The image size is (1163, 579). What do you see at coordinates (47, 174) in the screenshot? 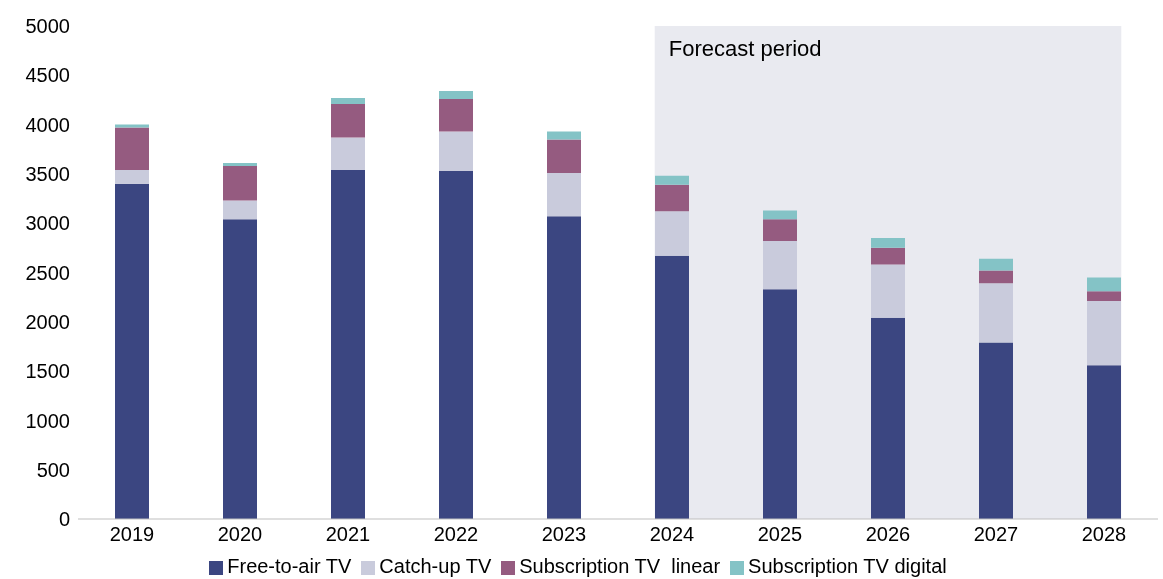
I see `y-tick-label: 3500` at bounding box center [47, 174].